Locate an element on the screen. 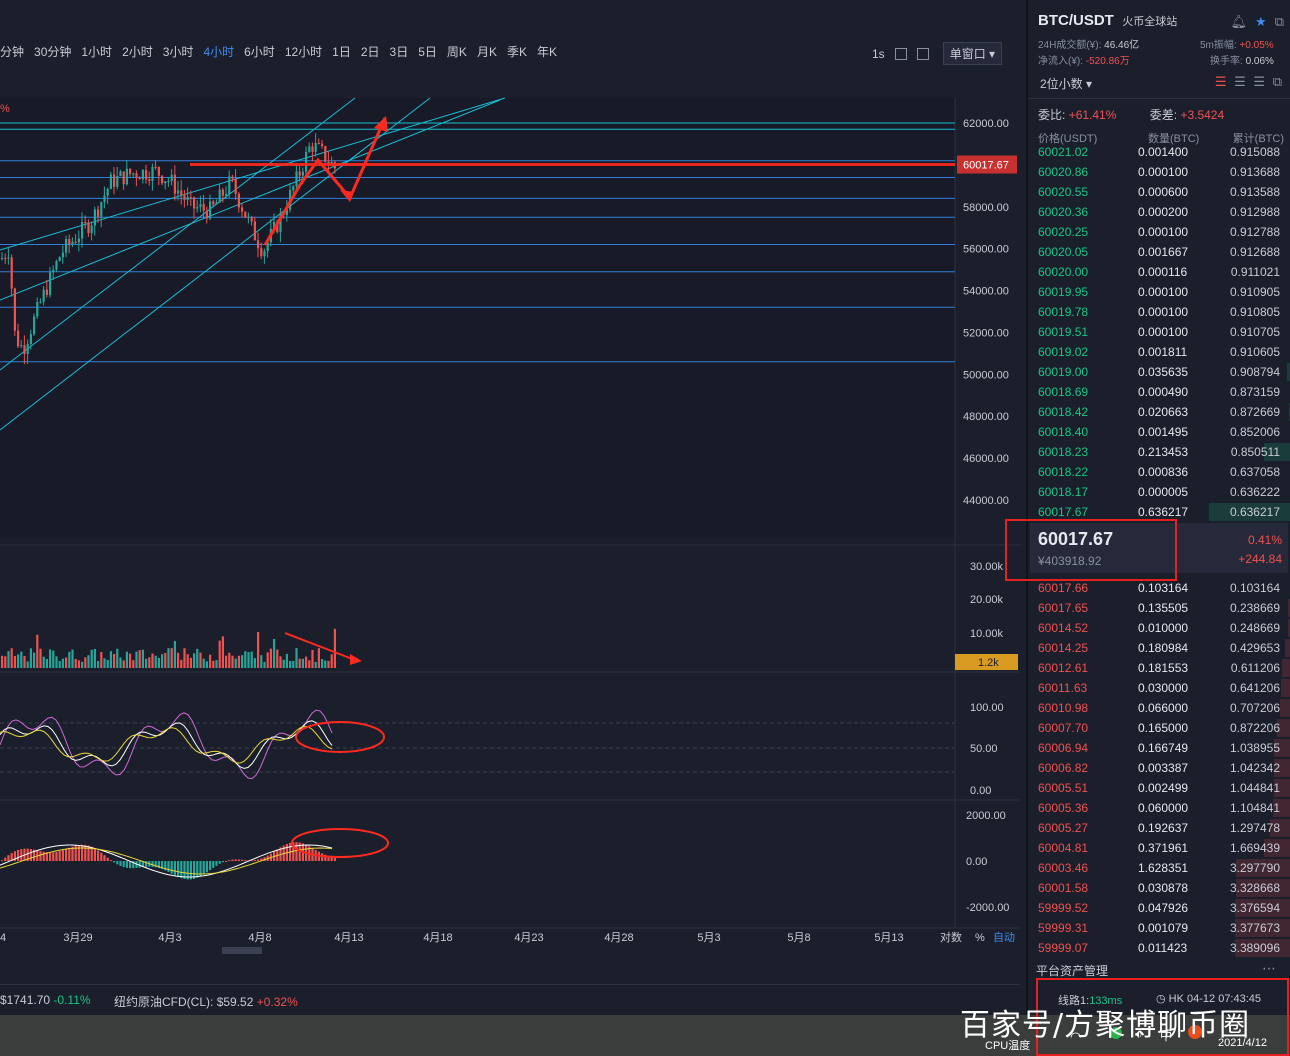 This screenshot has width=1290, height=1056. volume-icon: 🔉︎ is located at coordinates (1139, 1034).